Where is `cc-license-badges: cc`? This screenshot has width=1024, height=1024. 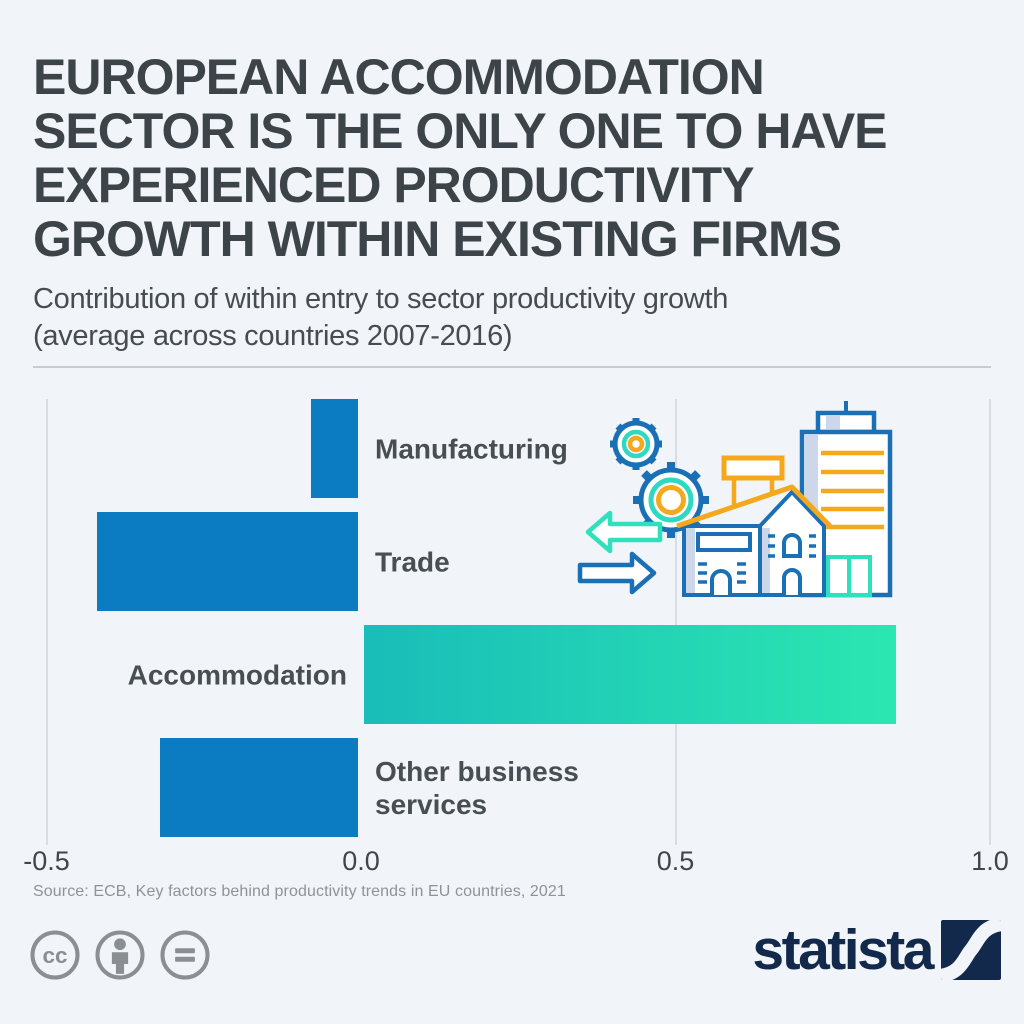 cc-license-badges: cc is located at coordinates (120, 955).